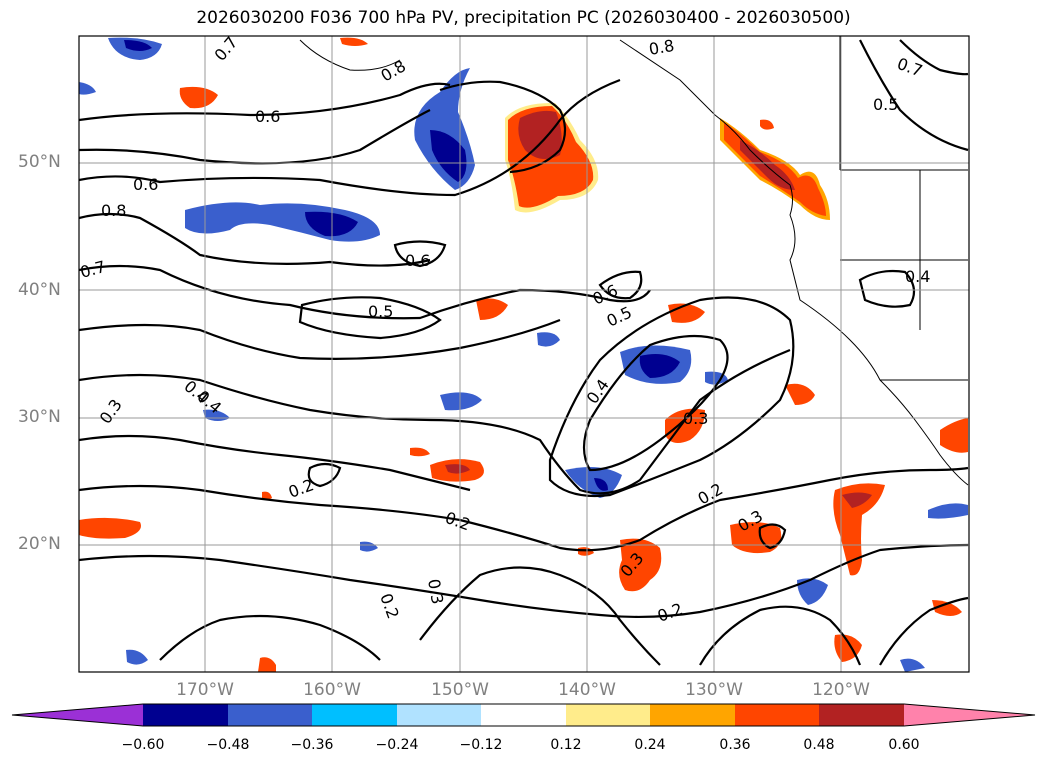 The image size is (1047, 765). I want to click on contour-label: 0.4, so click(917, 276).